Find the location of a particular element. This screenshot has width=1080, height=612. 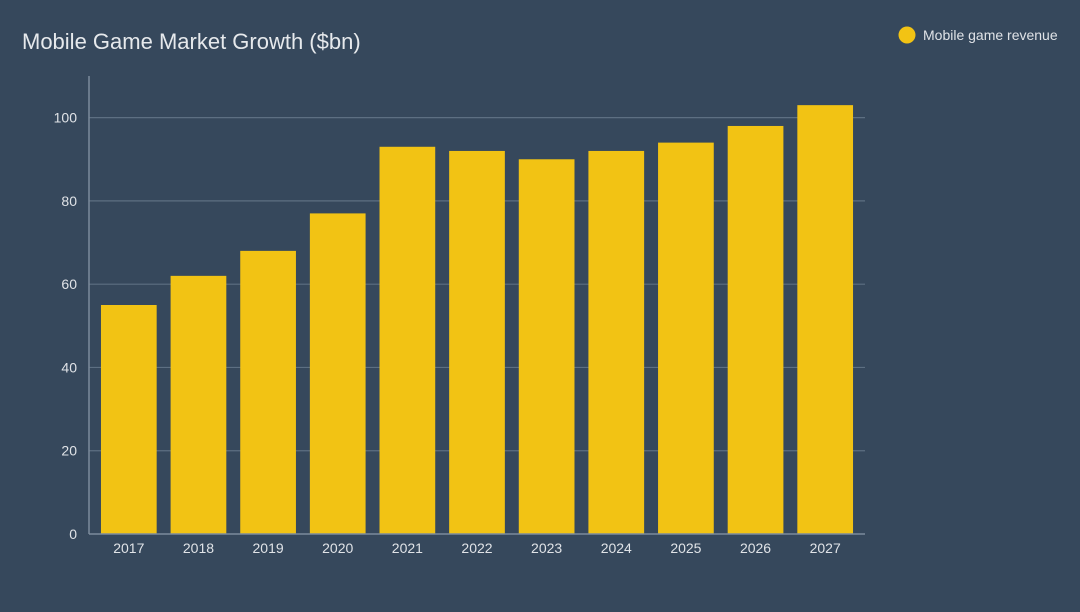

bar-2025 is located at coordinates (686, 338).